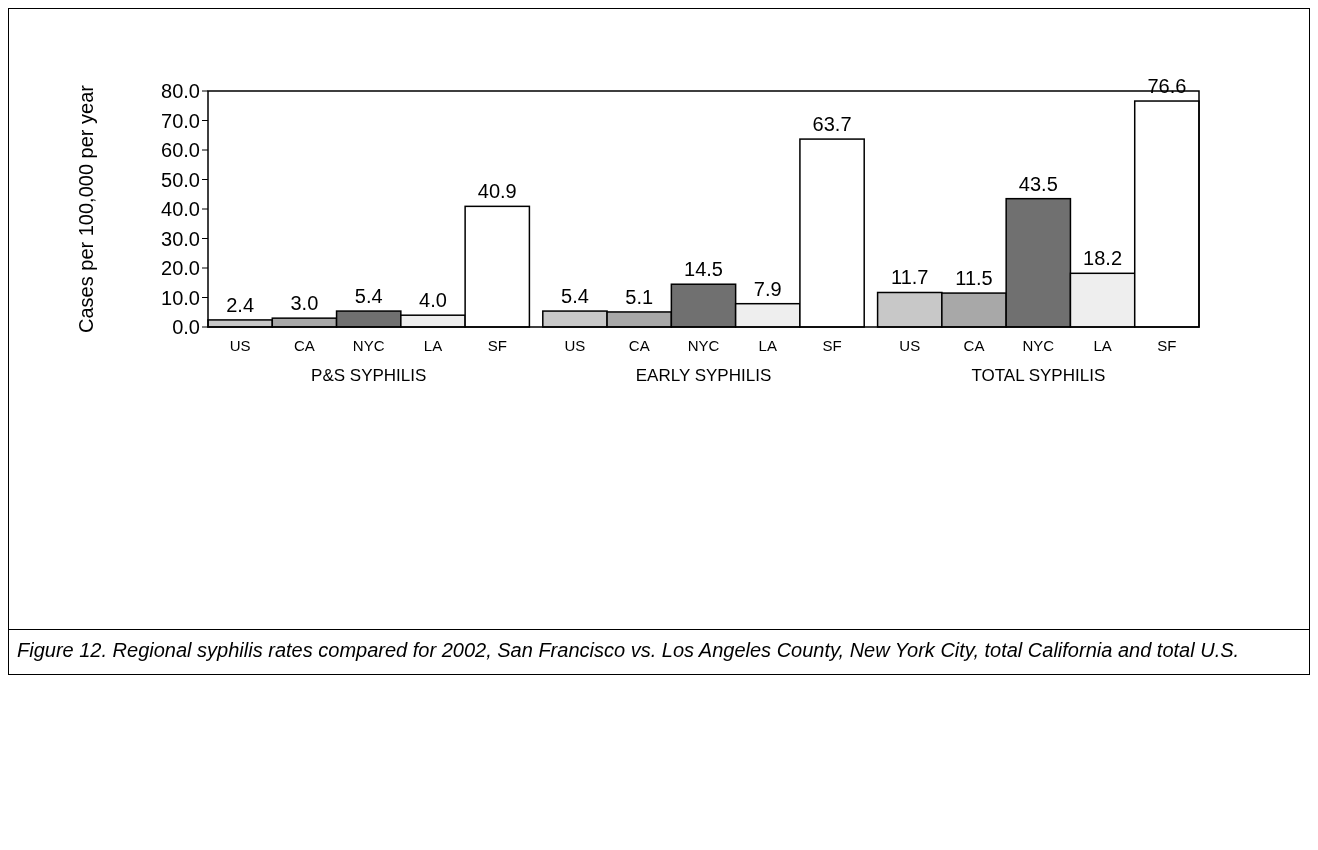 This screenshot has height=850, width=1318. What do you see at coordinates (639, 296) in the screenshot?
I see `data-label: 5.1` at bounding box center [639, 296].